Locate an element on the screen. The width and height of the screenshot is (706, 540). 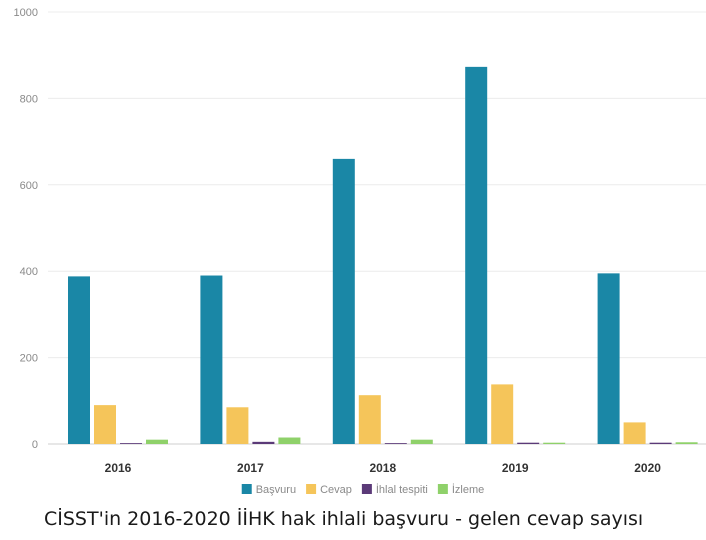
y-tick-label: 400 is located at coordinates (29, 272).